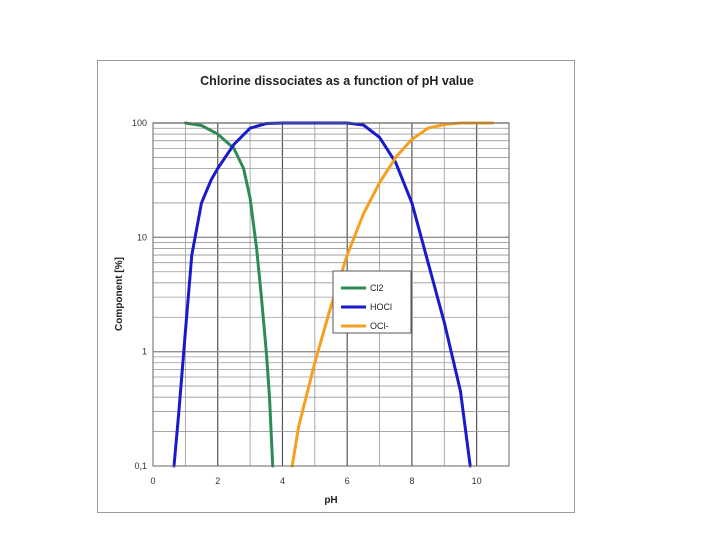  What do you see at coordinates (140, 466) in the screenshot?
I see `y-tick-label: 0,1` at bounding box center [140, 466].